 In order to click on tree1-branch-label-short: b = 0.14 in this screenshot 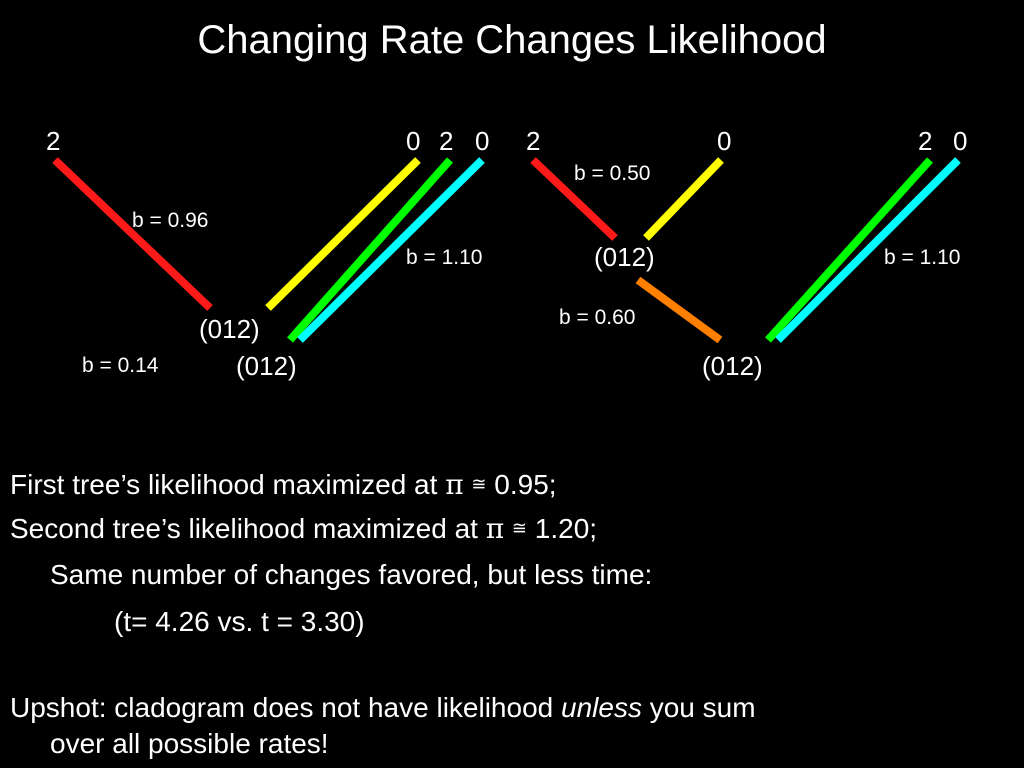, I will do `click(120, 365)`.